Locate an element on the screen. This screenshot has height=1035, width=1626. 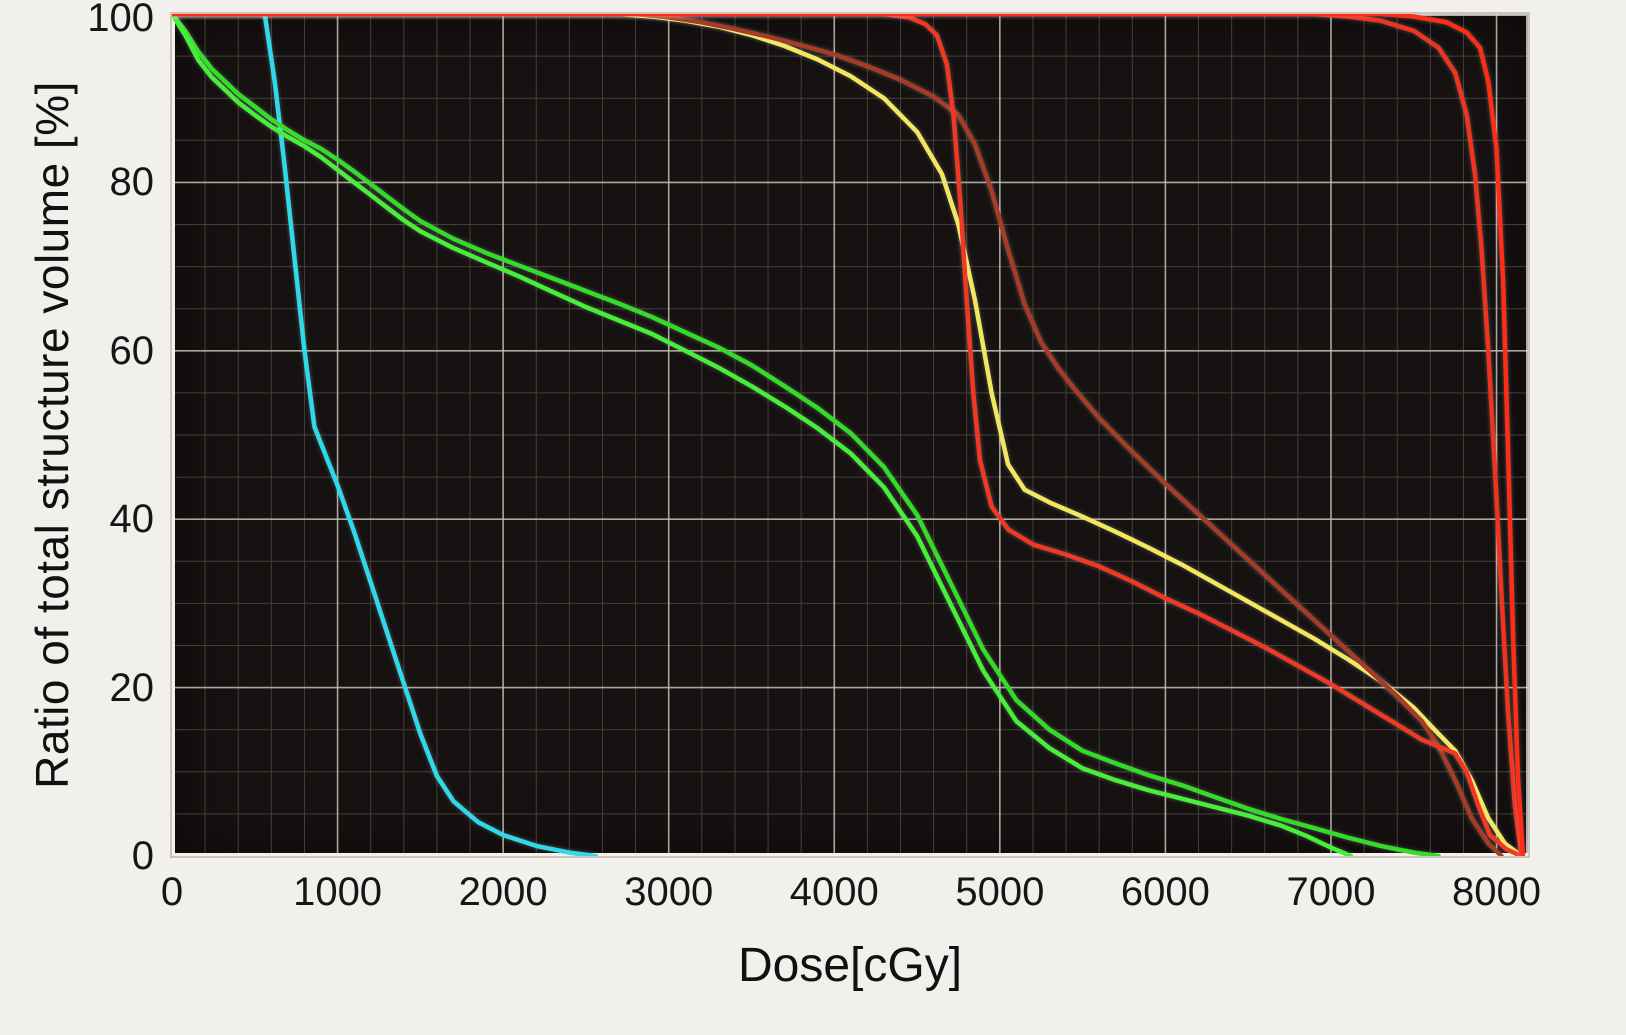
x-tick-label: 8000 is located at coordinates (1497, 892).